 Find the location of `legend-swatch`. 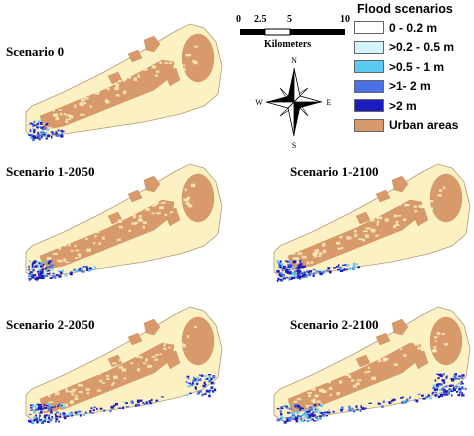

legend-swatch is located at coordinates (369, 47).